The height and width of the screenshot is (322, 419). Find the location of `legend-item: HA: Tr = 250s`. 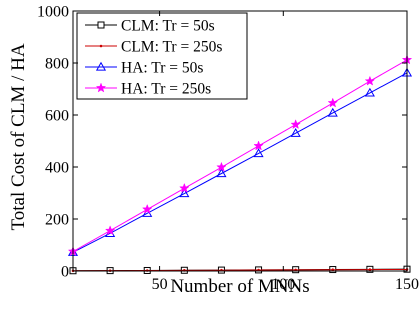

legend-item: HA: Tr = 250s is located at coordinates (148, 89).